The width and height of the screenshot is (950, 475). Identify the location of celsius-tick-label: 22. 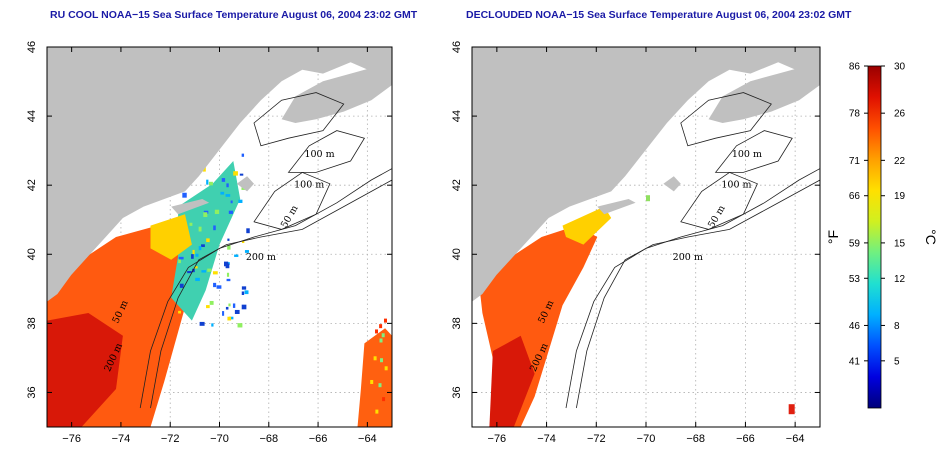
(900, 161).